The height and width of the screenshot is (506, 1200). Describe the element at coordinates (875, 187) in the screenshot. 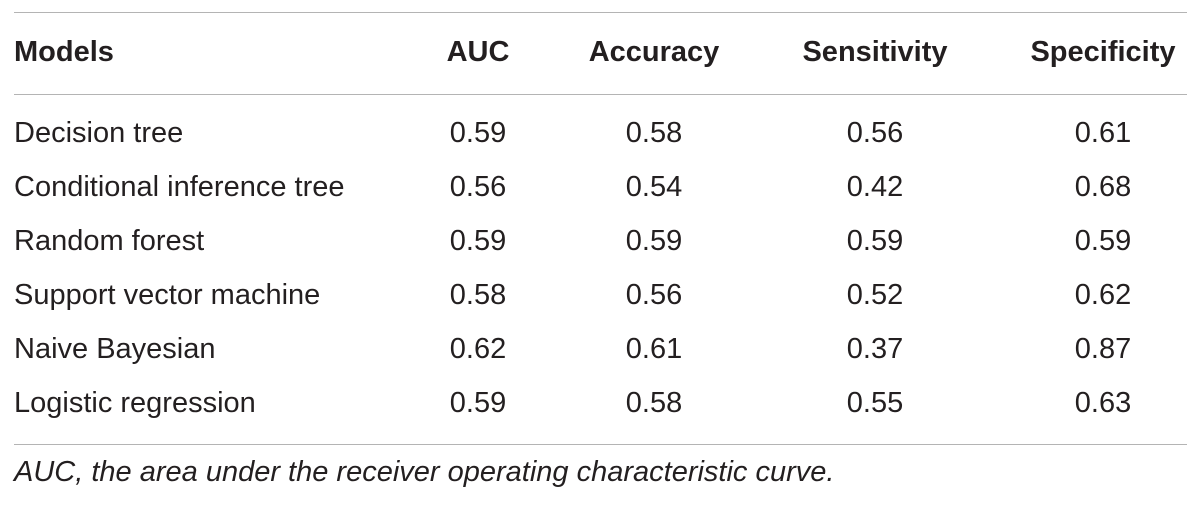

I see `row-sensitivity: 0.42` at that location.